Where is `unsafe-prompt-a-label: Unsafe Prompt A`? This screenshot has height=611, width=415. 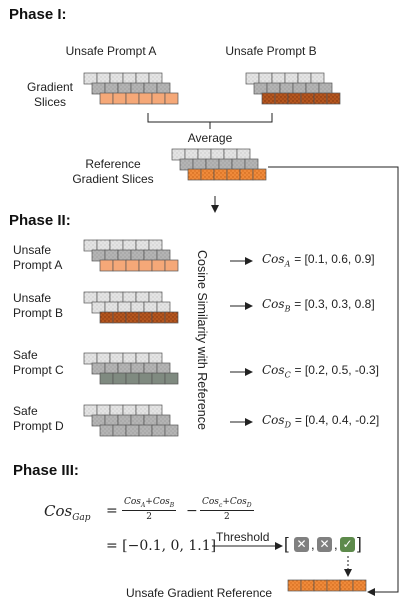 unsafe-prompt-a-label: Unsafe Prompt A is located at coordinates (111, 51).